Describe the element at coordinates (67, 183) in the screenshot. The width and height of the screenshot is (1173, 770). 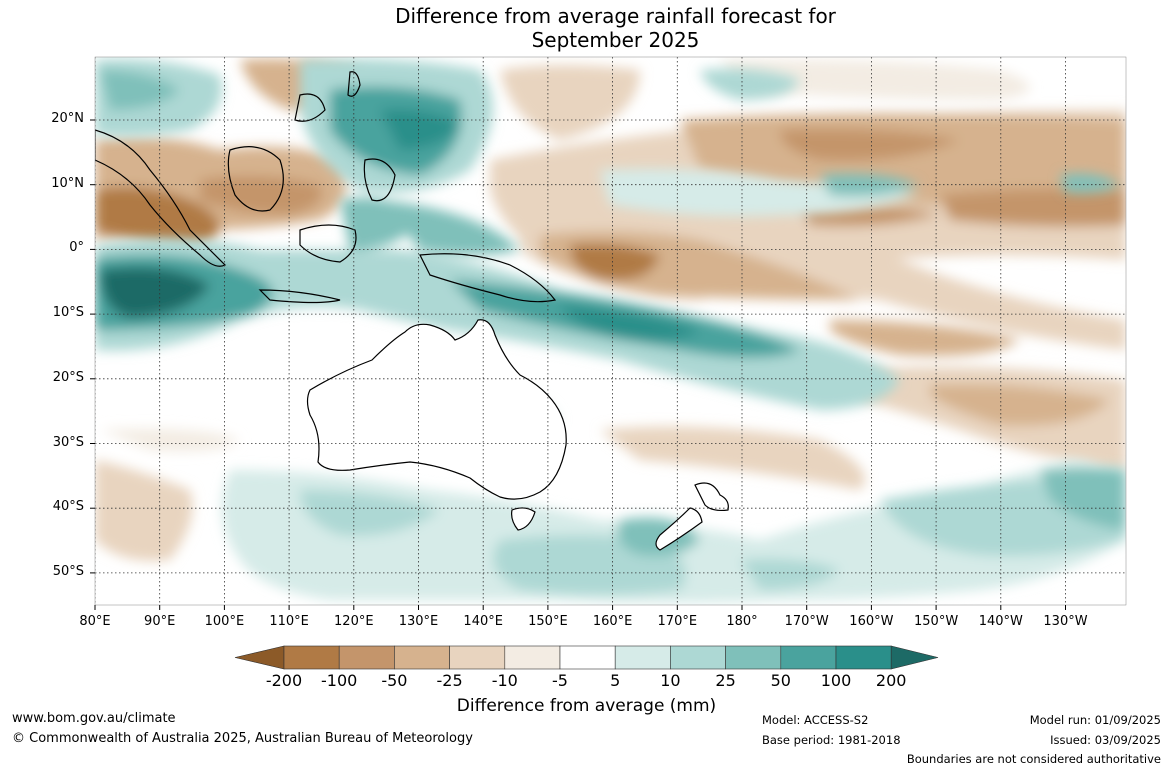
I see `lat-label: 10°N` at that location.